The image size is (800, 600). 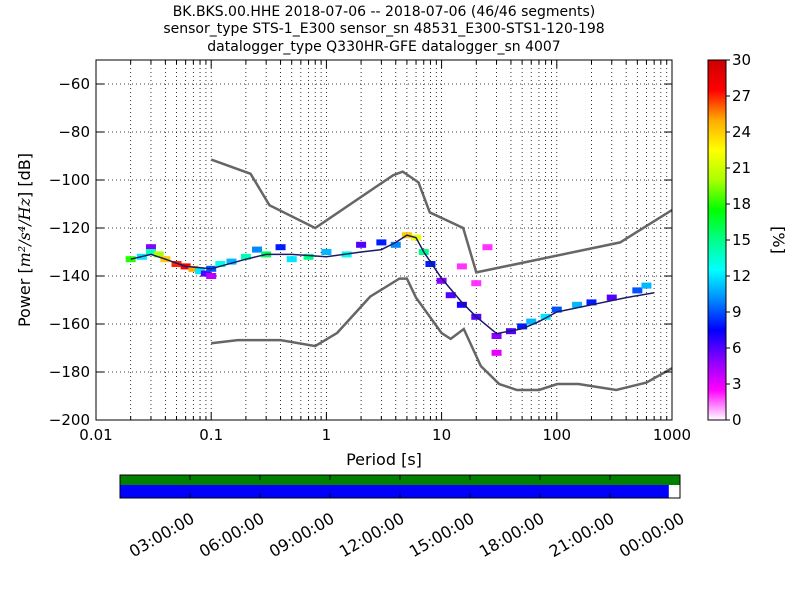 What do you see at coordinates (737, 420) in the screenshot?
I see `colorbar-tick-label: 0` at bounding box center [737, 420].